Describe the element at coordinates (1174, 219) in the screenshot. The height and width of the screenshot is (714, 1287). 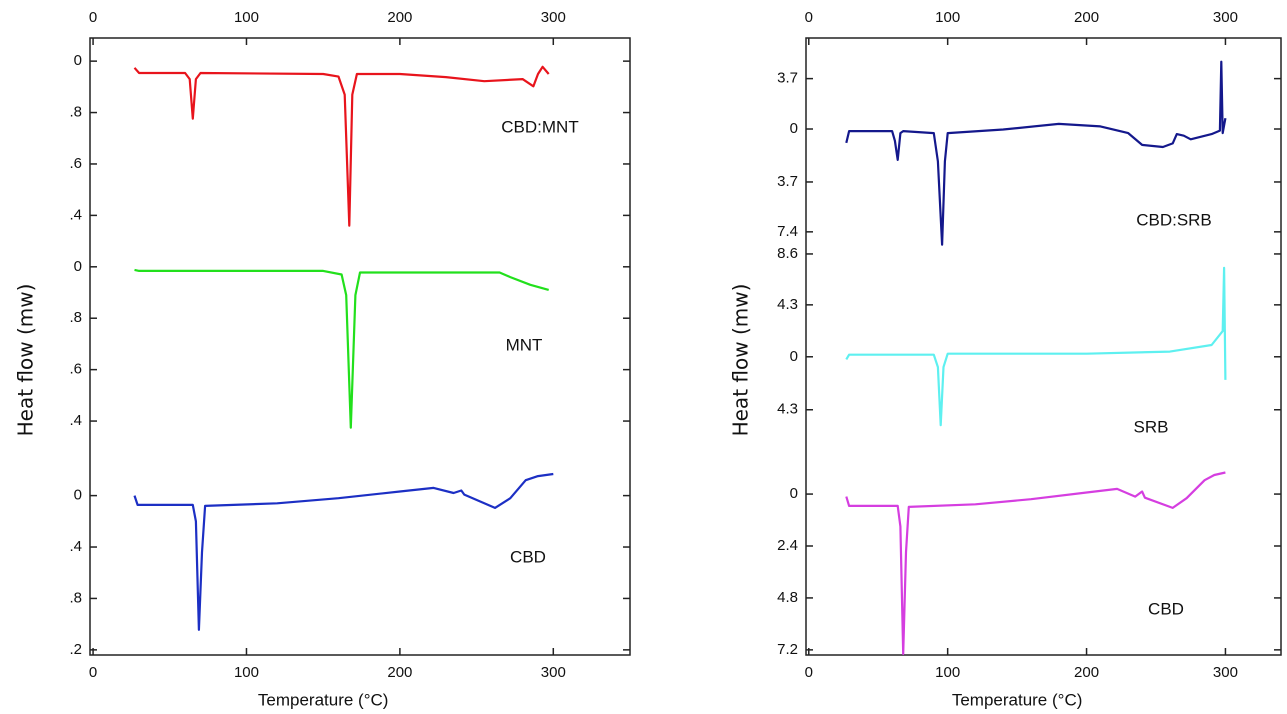
I see `series-label: CBD:SRB` at that location.